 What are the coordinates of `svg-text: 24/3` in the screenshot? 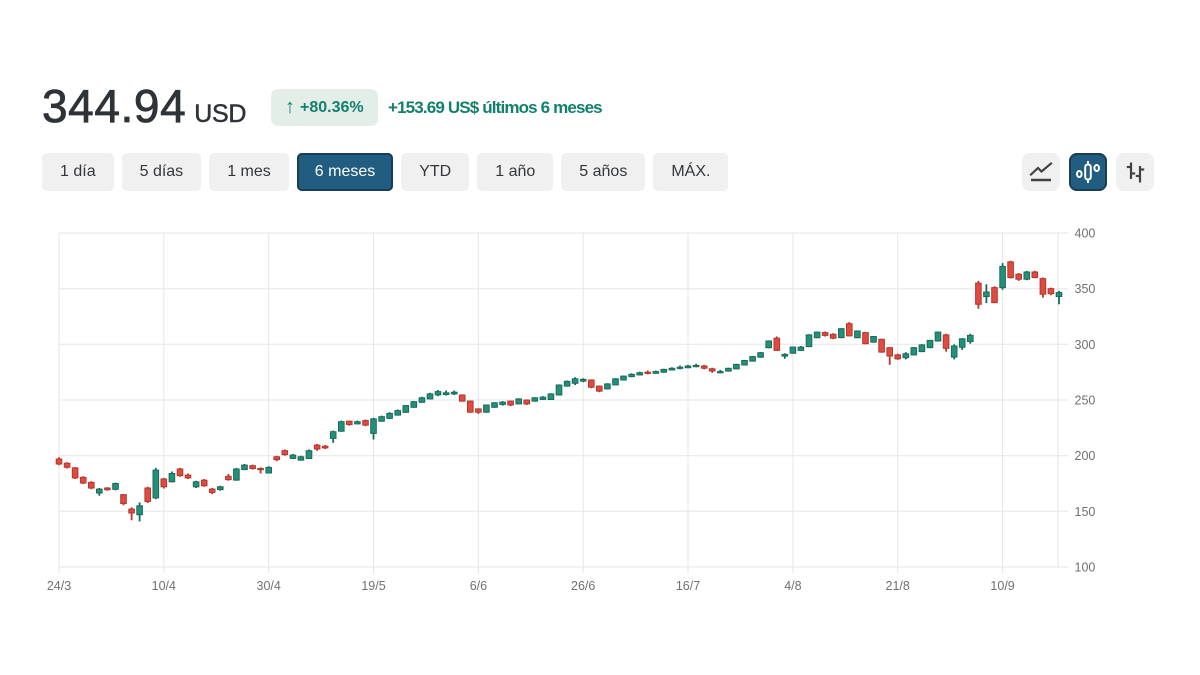 It's located at (59, 586).